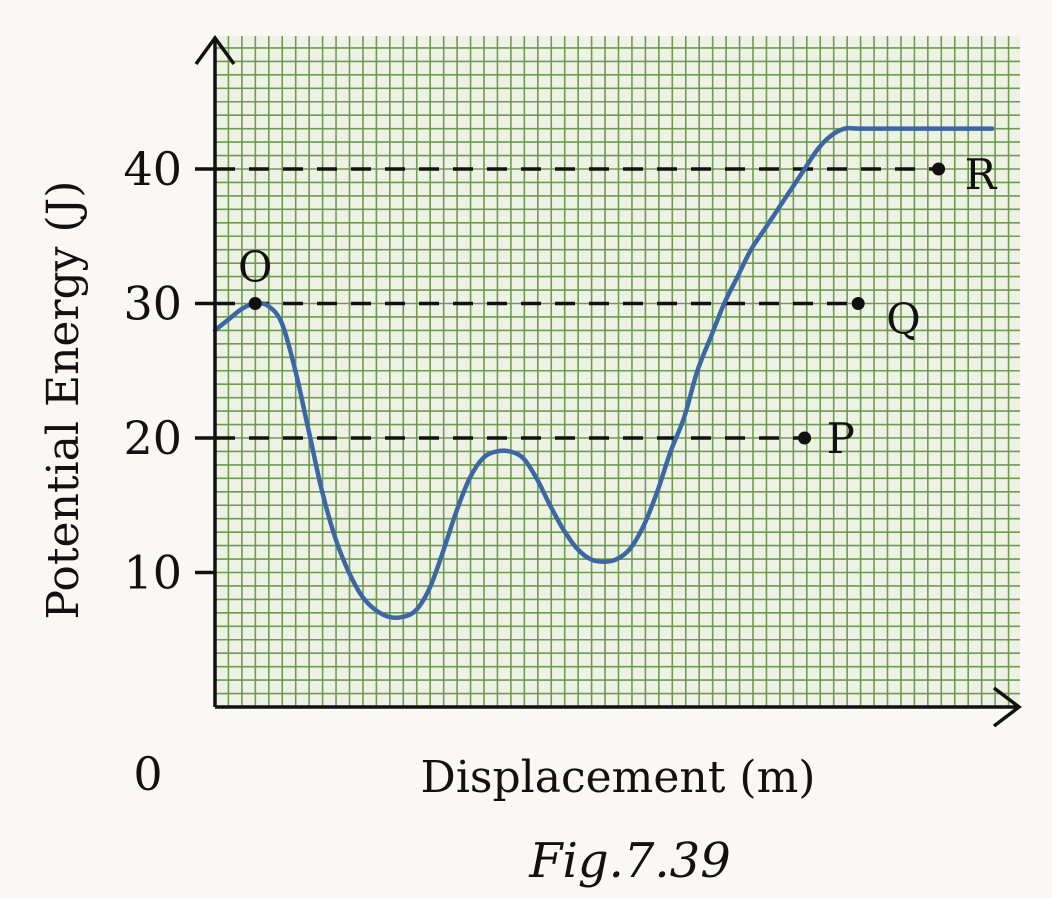  I want to click on y-tick-label: 10, so click(152, 573).